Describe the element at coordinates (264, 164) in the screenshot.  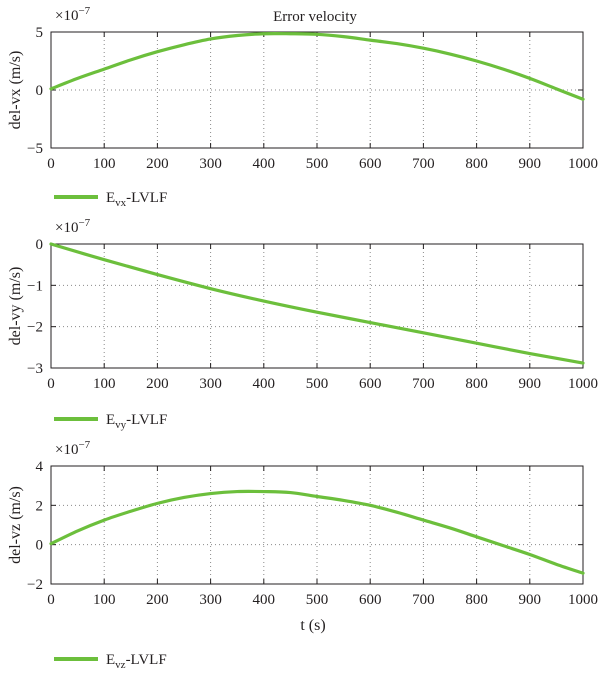
I see `panel-1-x-tick-label: 400` at that location.